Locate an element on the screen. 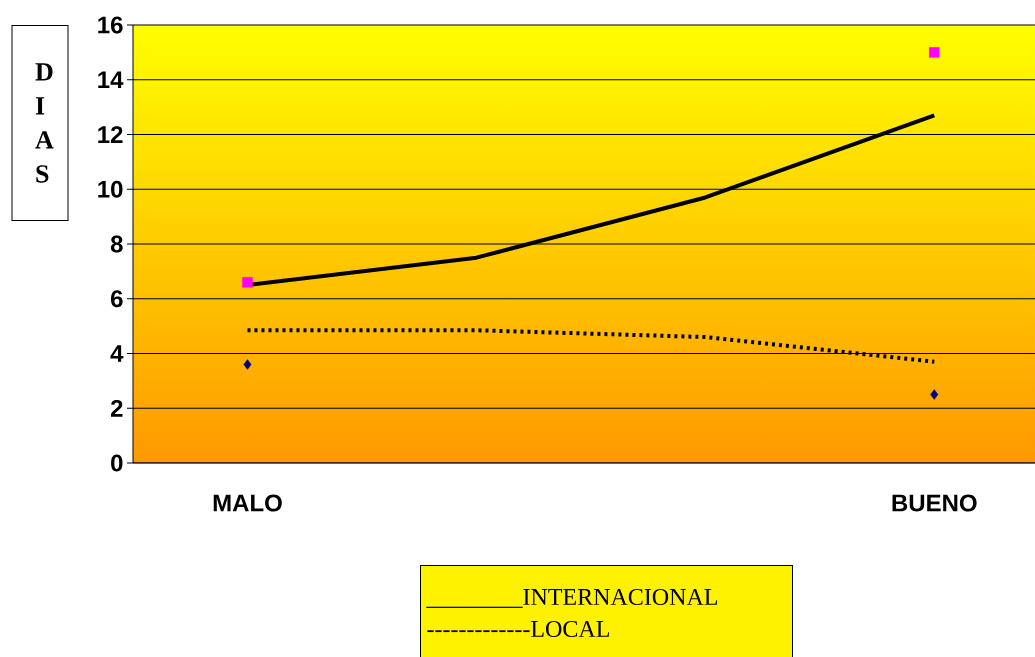  y-tick-label: 12 is located at coordinates (110, 134).